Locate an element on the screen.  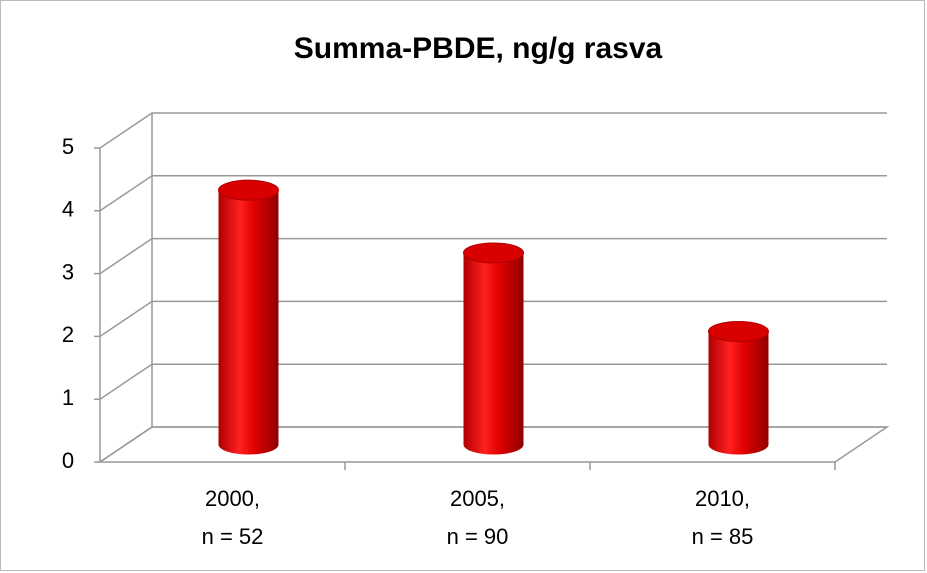
y-tick-label: 2 is located at coordinates (68, 334).